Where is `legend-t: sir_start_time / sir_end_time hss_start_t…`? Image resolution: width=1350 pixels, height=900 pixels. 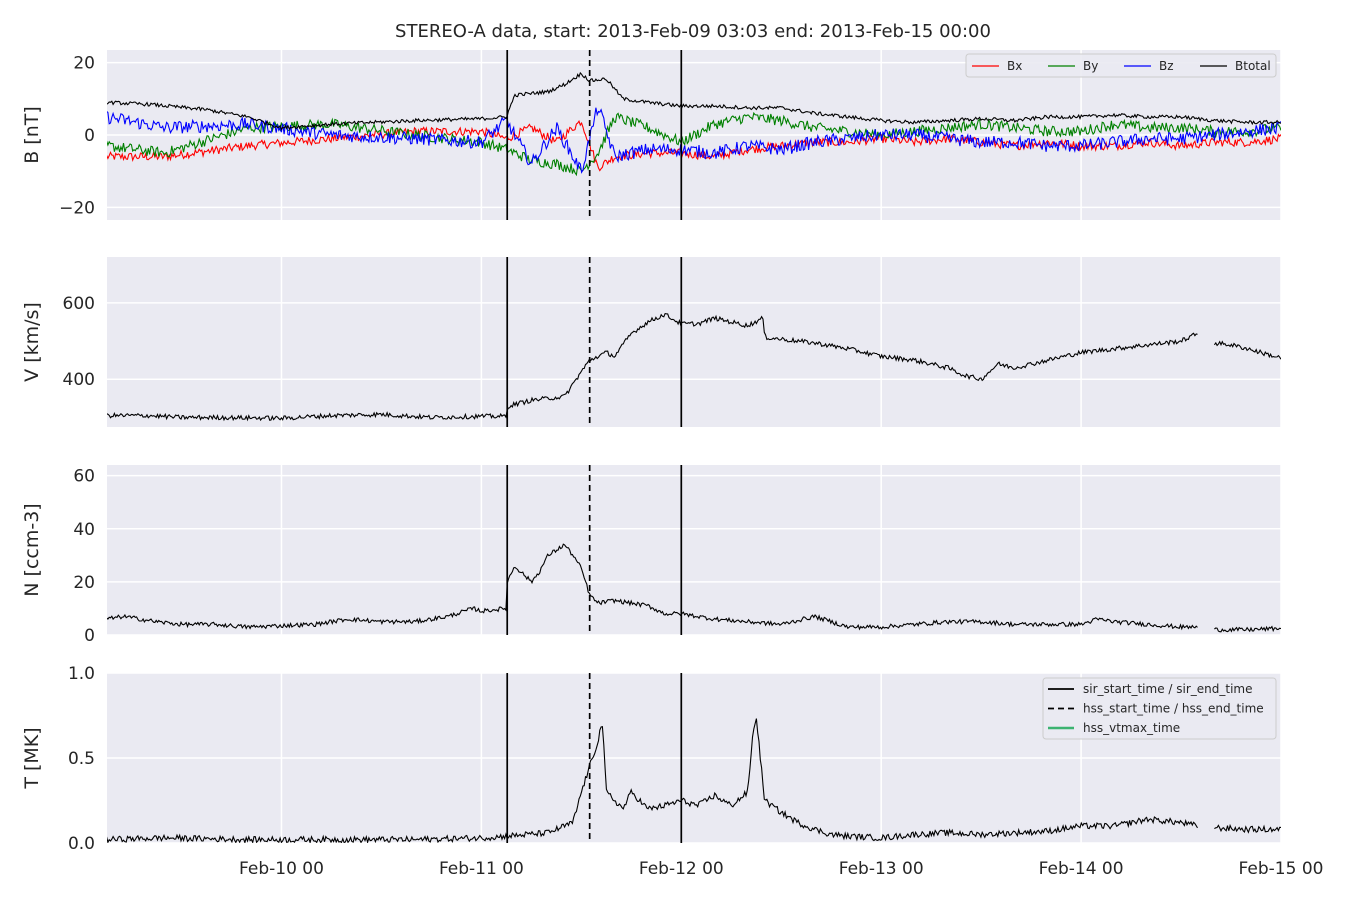
legend-t: sir_start_time / sir_end_time hss_start_t… is located at coordinates (1159, 708).